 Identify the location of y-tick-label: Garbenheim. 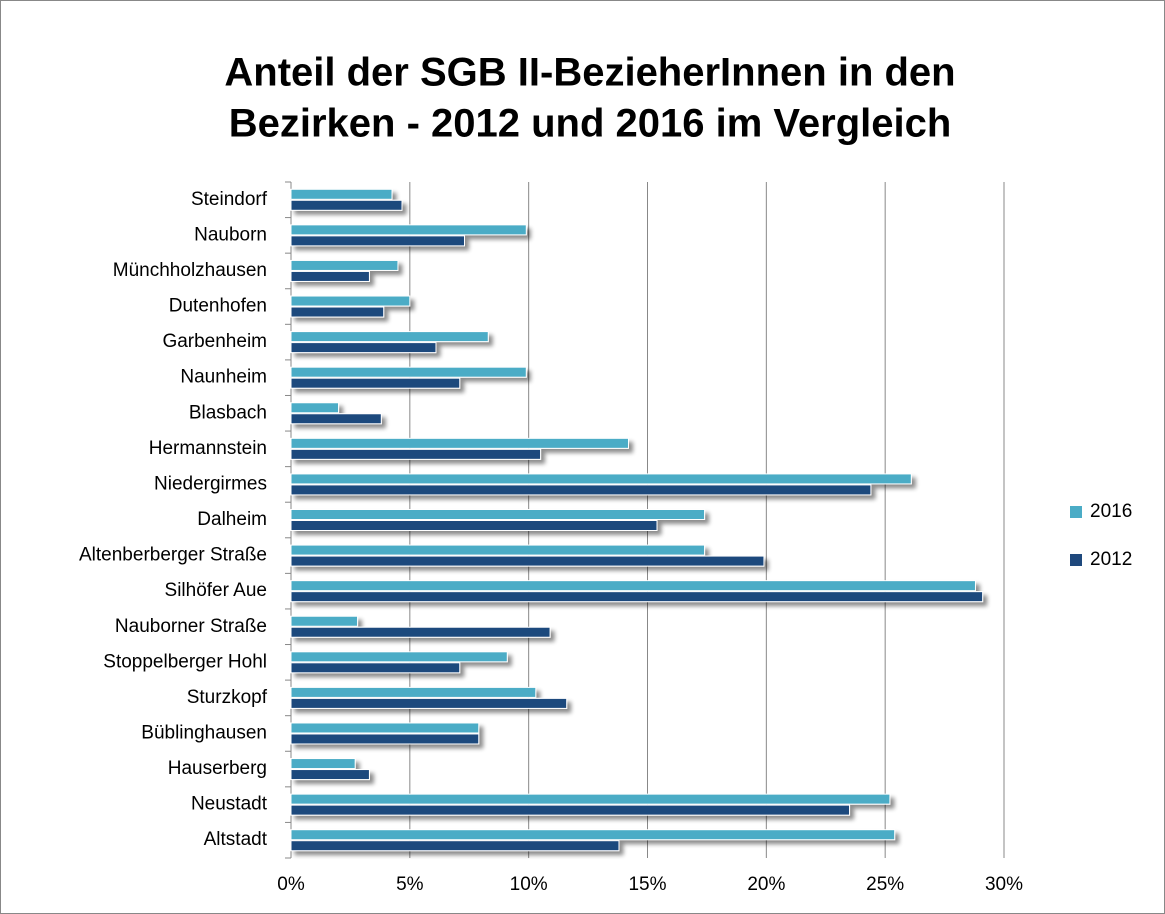
(214, 341).